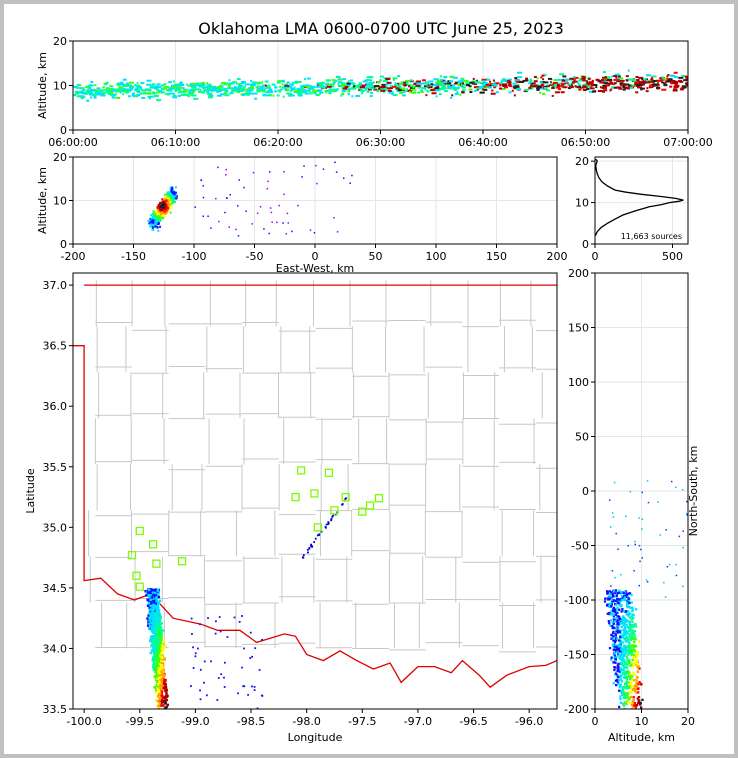 Image resolution: width=738 pixels, height=758 pixels. I want to click on xtick-label: -98.0, so click(306, 721).